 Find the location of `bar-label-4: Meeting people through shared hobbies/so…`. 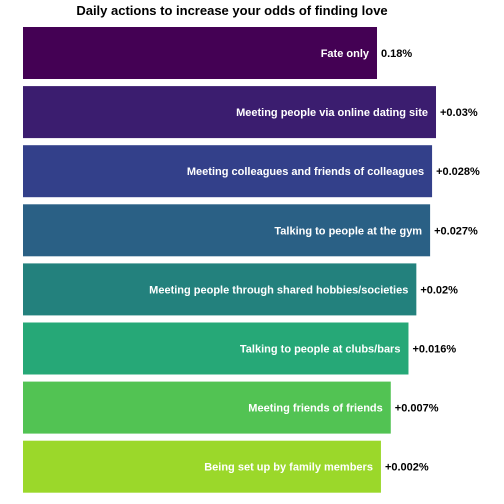

bar-label-4: Meeting people through shared hobbies/so… is located at coordinates (278, 290).